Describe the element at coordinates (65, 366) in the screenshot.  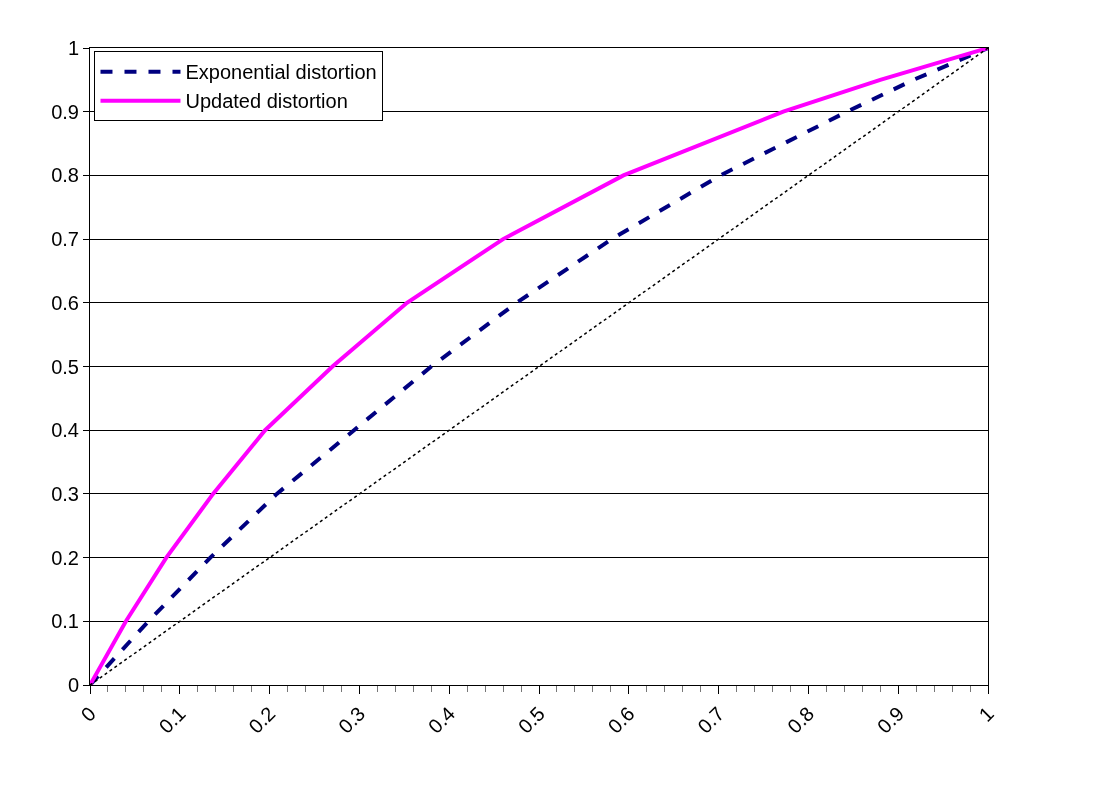
I see `y-tick-label: 0.5` at that location.